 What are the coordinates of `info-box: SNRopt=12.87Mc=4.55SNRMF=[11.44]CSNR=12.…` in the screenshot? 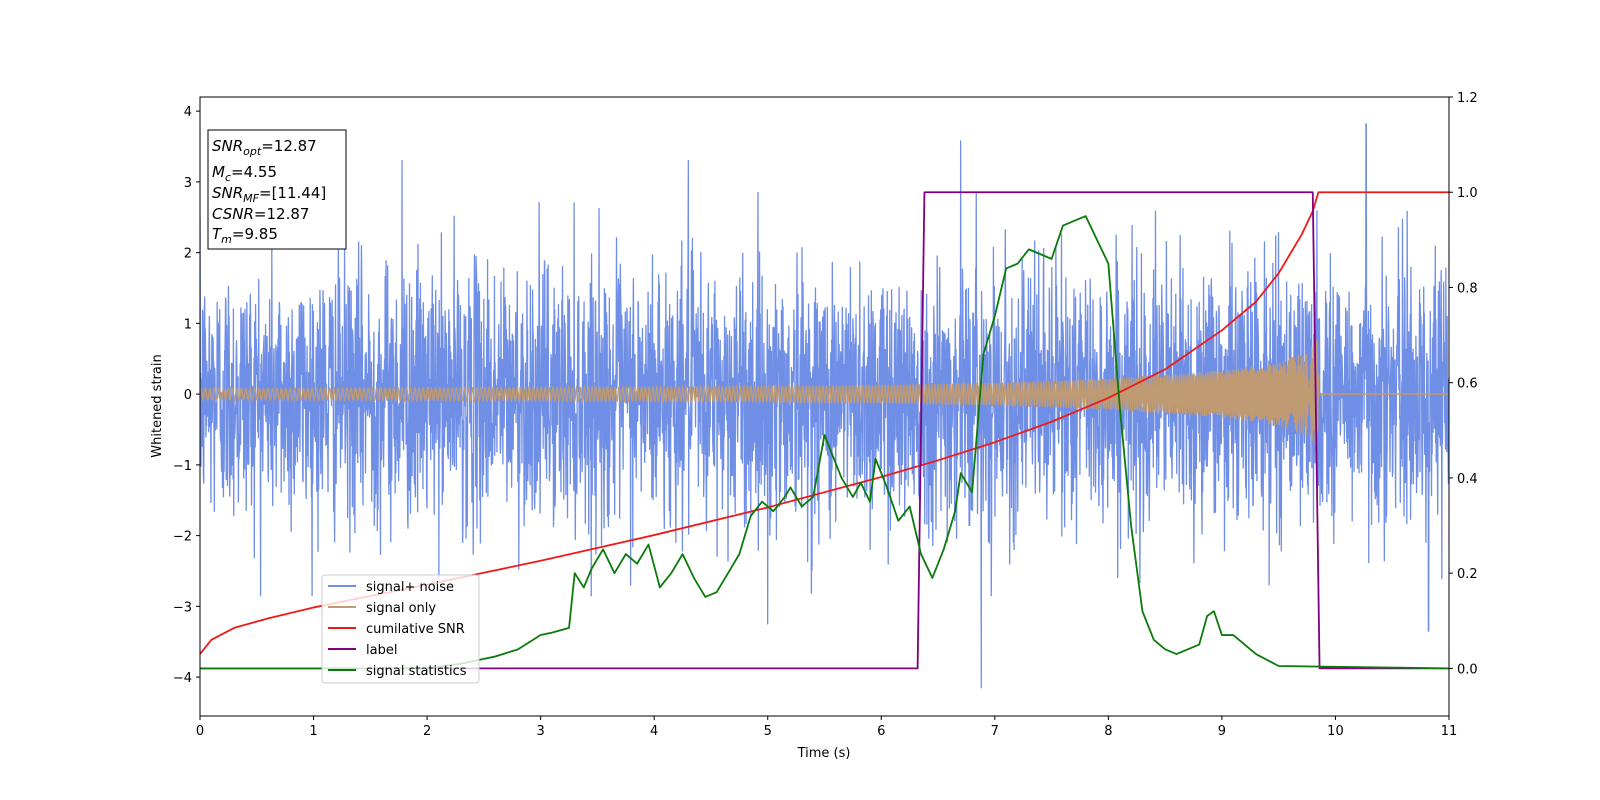 It's located at (277, 189).